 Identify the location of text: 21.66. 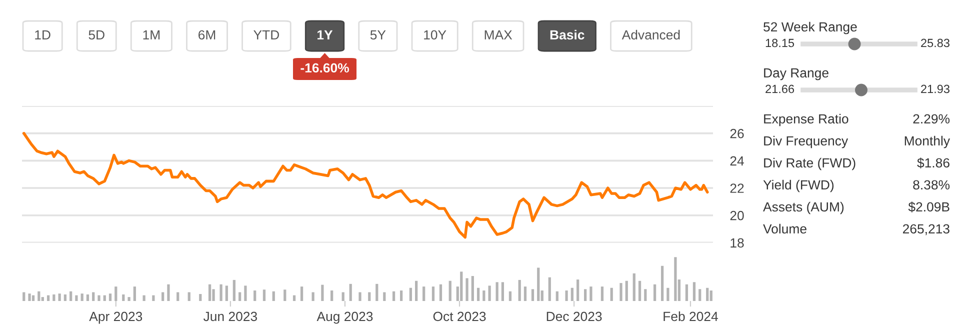
(780, 89).